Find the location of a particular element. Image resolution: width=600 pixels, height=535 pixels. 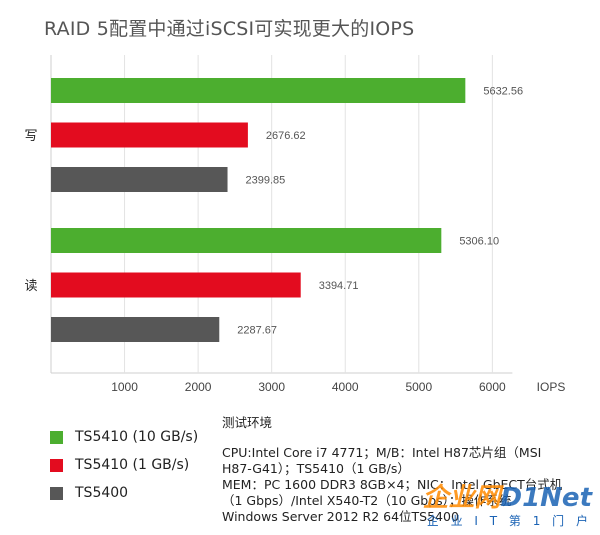

watermark-suffix: D1Net is located at coordinates (546, 498).